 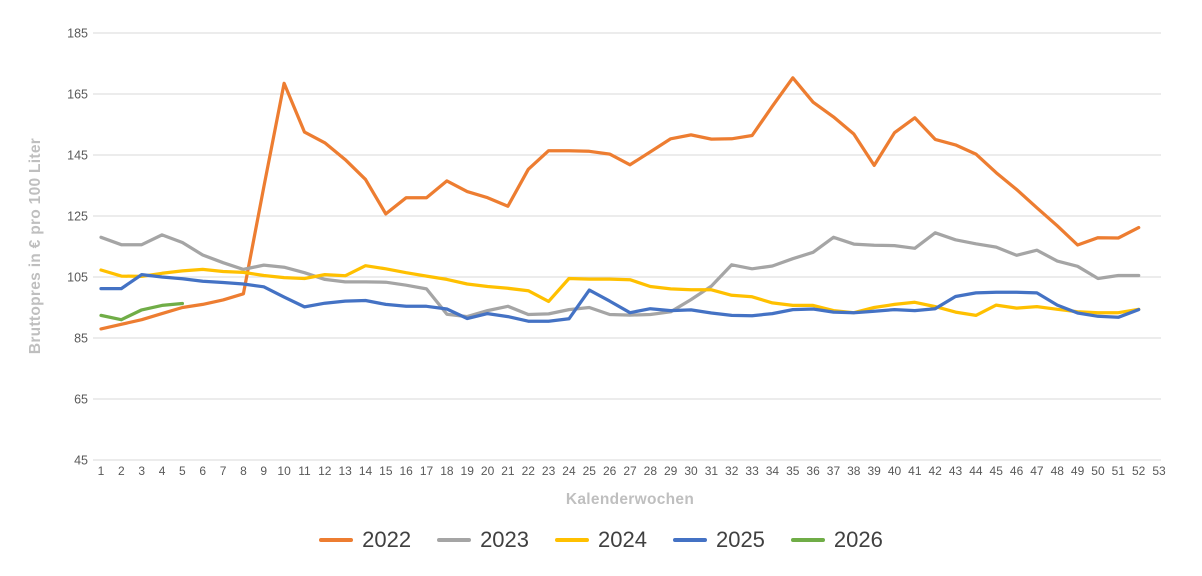 What do you see at coordinates (427, 471) in the screenshot?
I see `x-tick-label: 17` at bounding box center [427, 471].